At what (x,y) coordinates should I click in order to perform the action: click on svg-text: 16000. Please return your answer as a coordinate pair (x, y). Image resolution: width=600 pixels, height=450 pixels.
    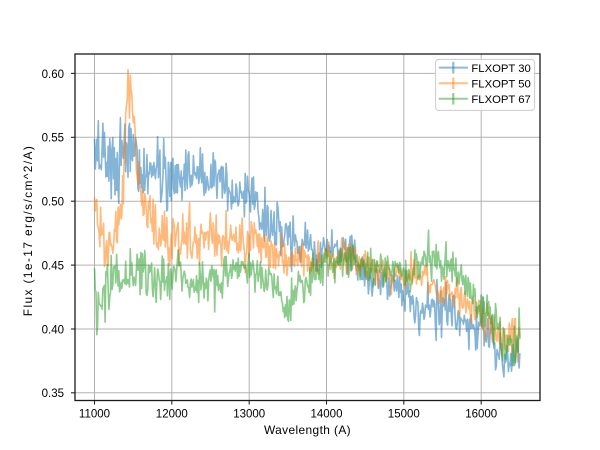
    Looking at the image, I should click on (481, 414).